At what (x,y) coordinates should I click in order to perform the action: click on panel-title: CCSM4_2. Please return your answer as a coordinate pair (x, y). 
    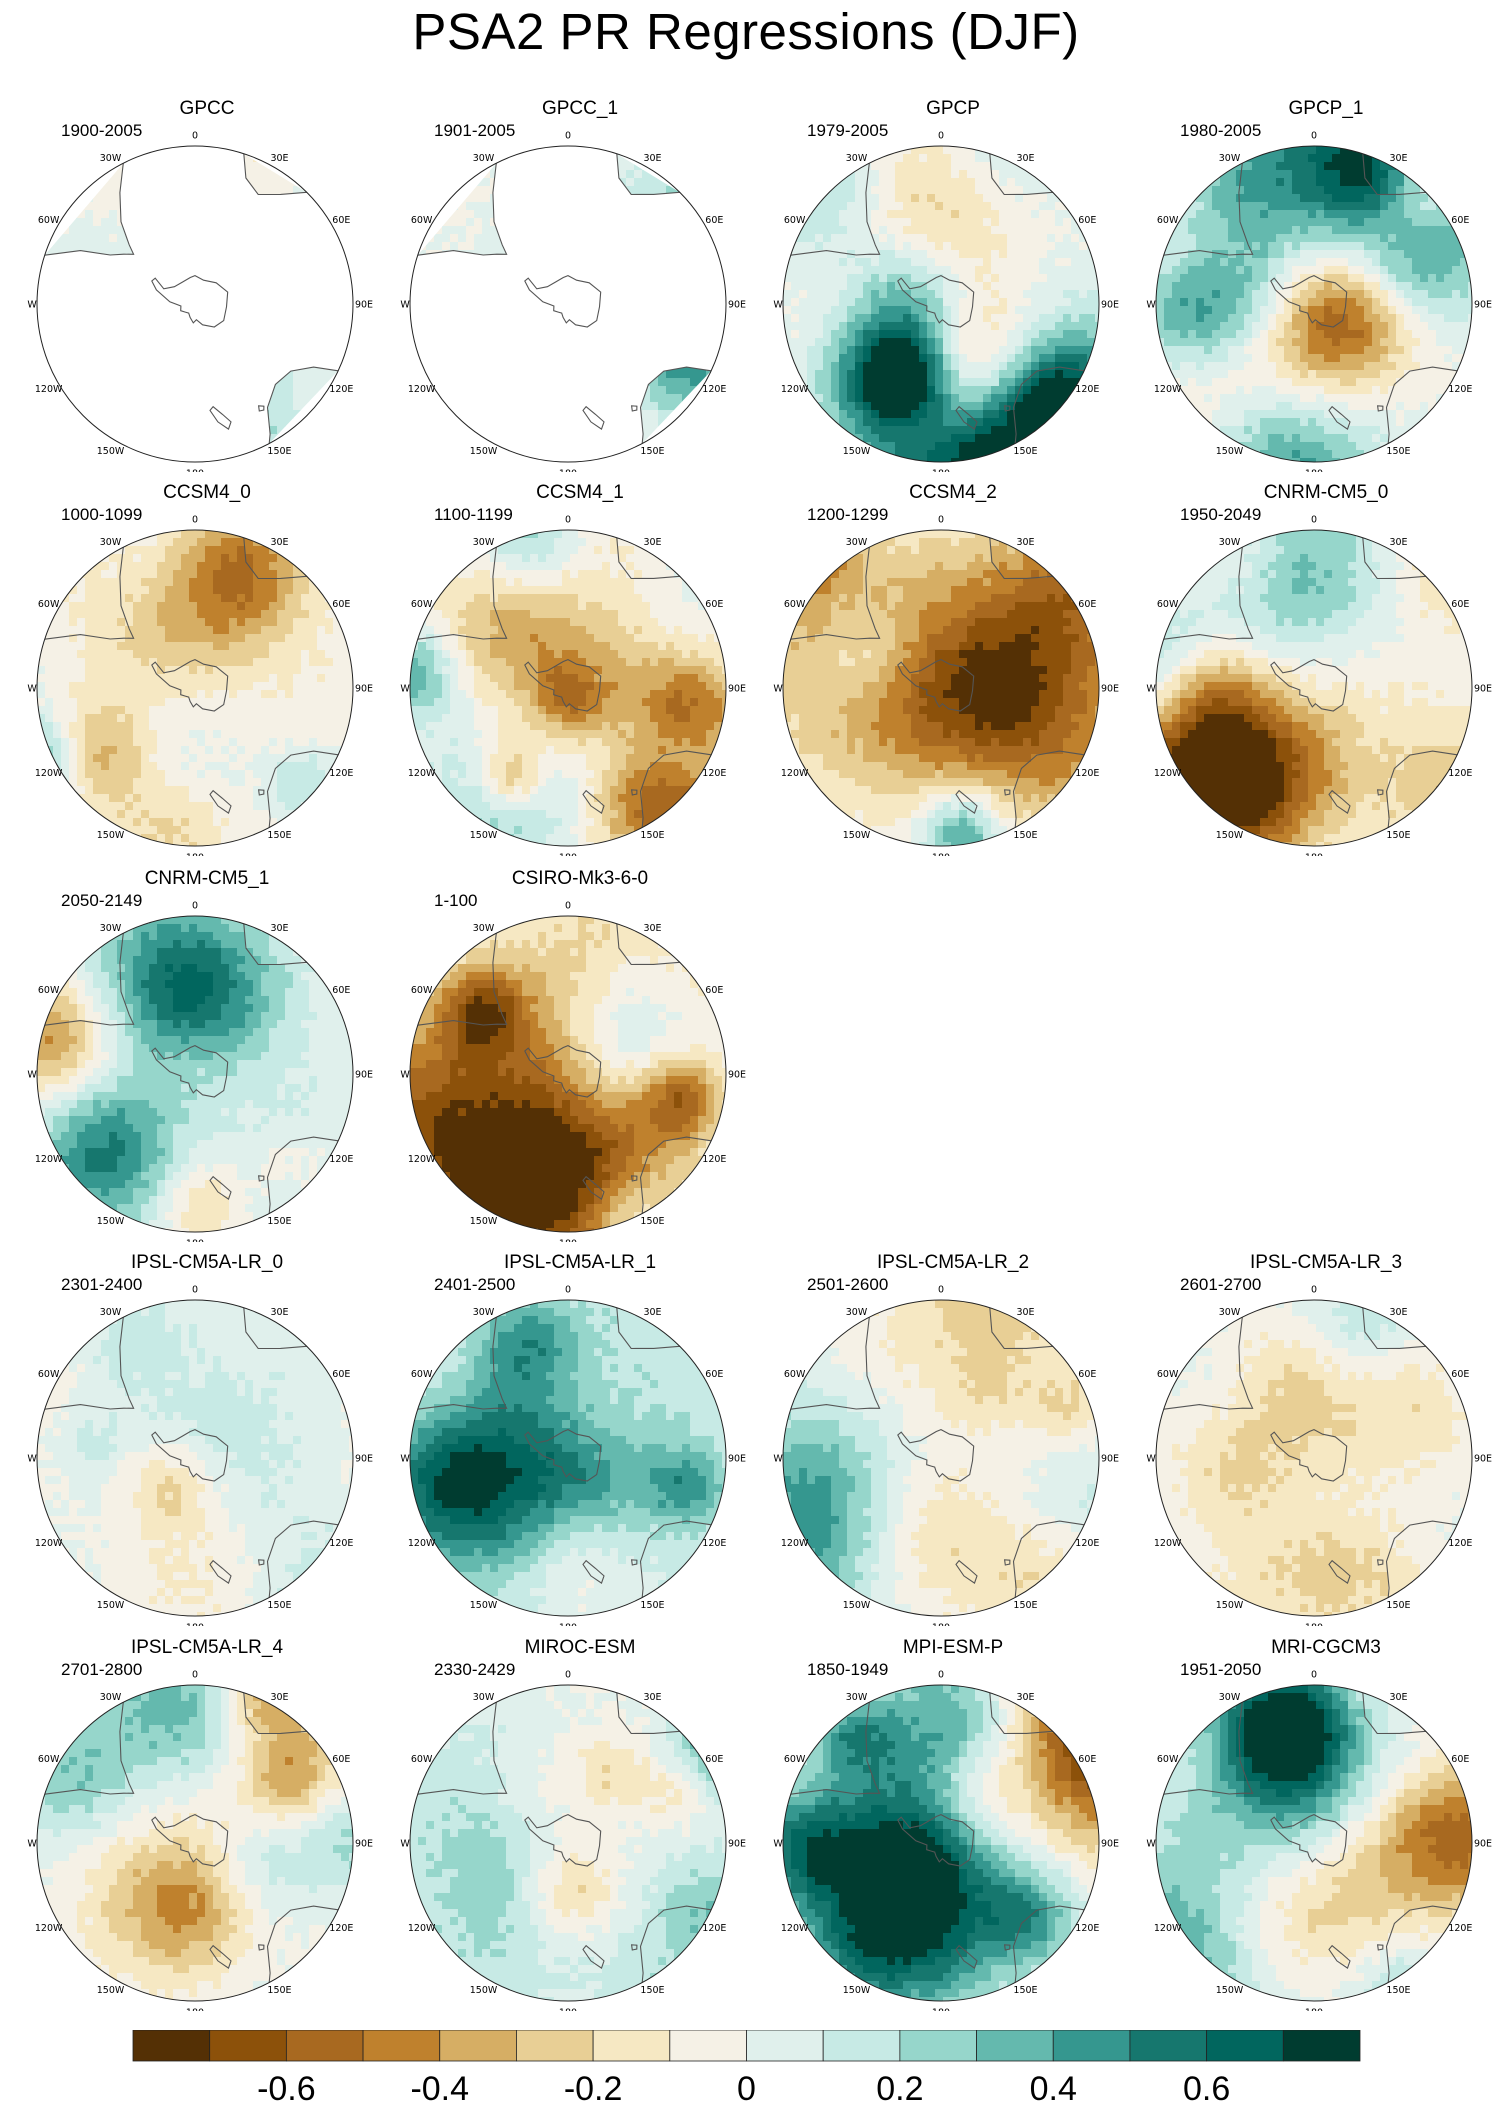
    Looking at the image, I should click on (953, 493).